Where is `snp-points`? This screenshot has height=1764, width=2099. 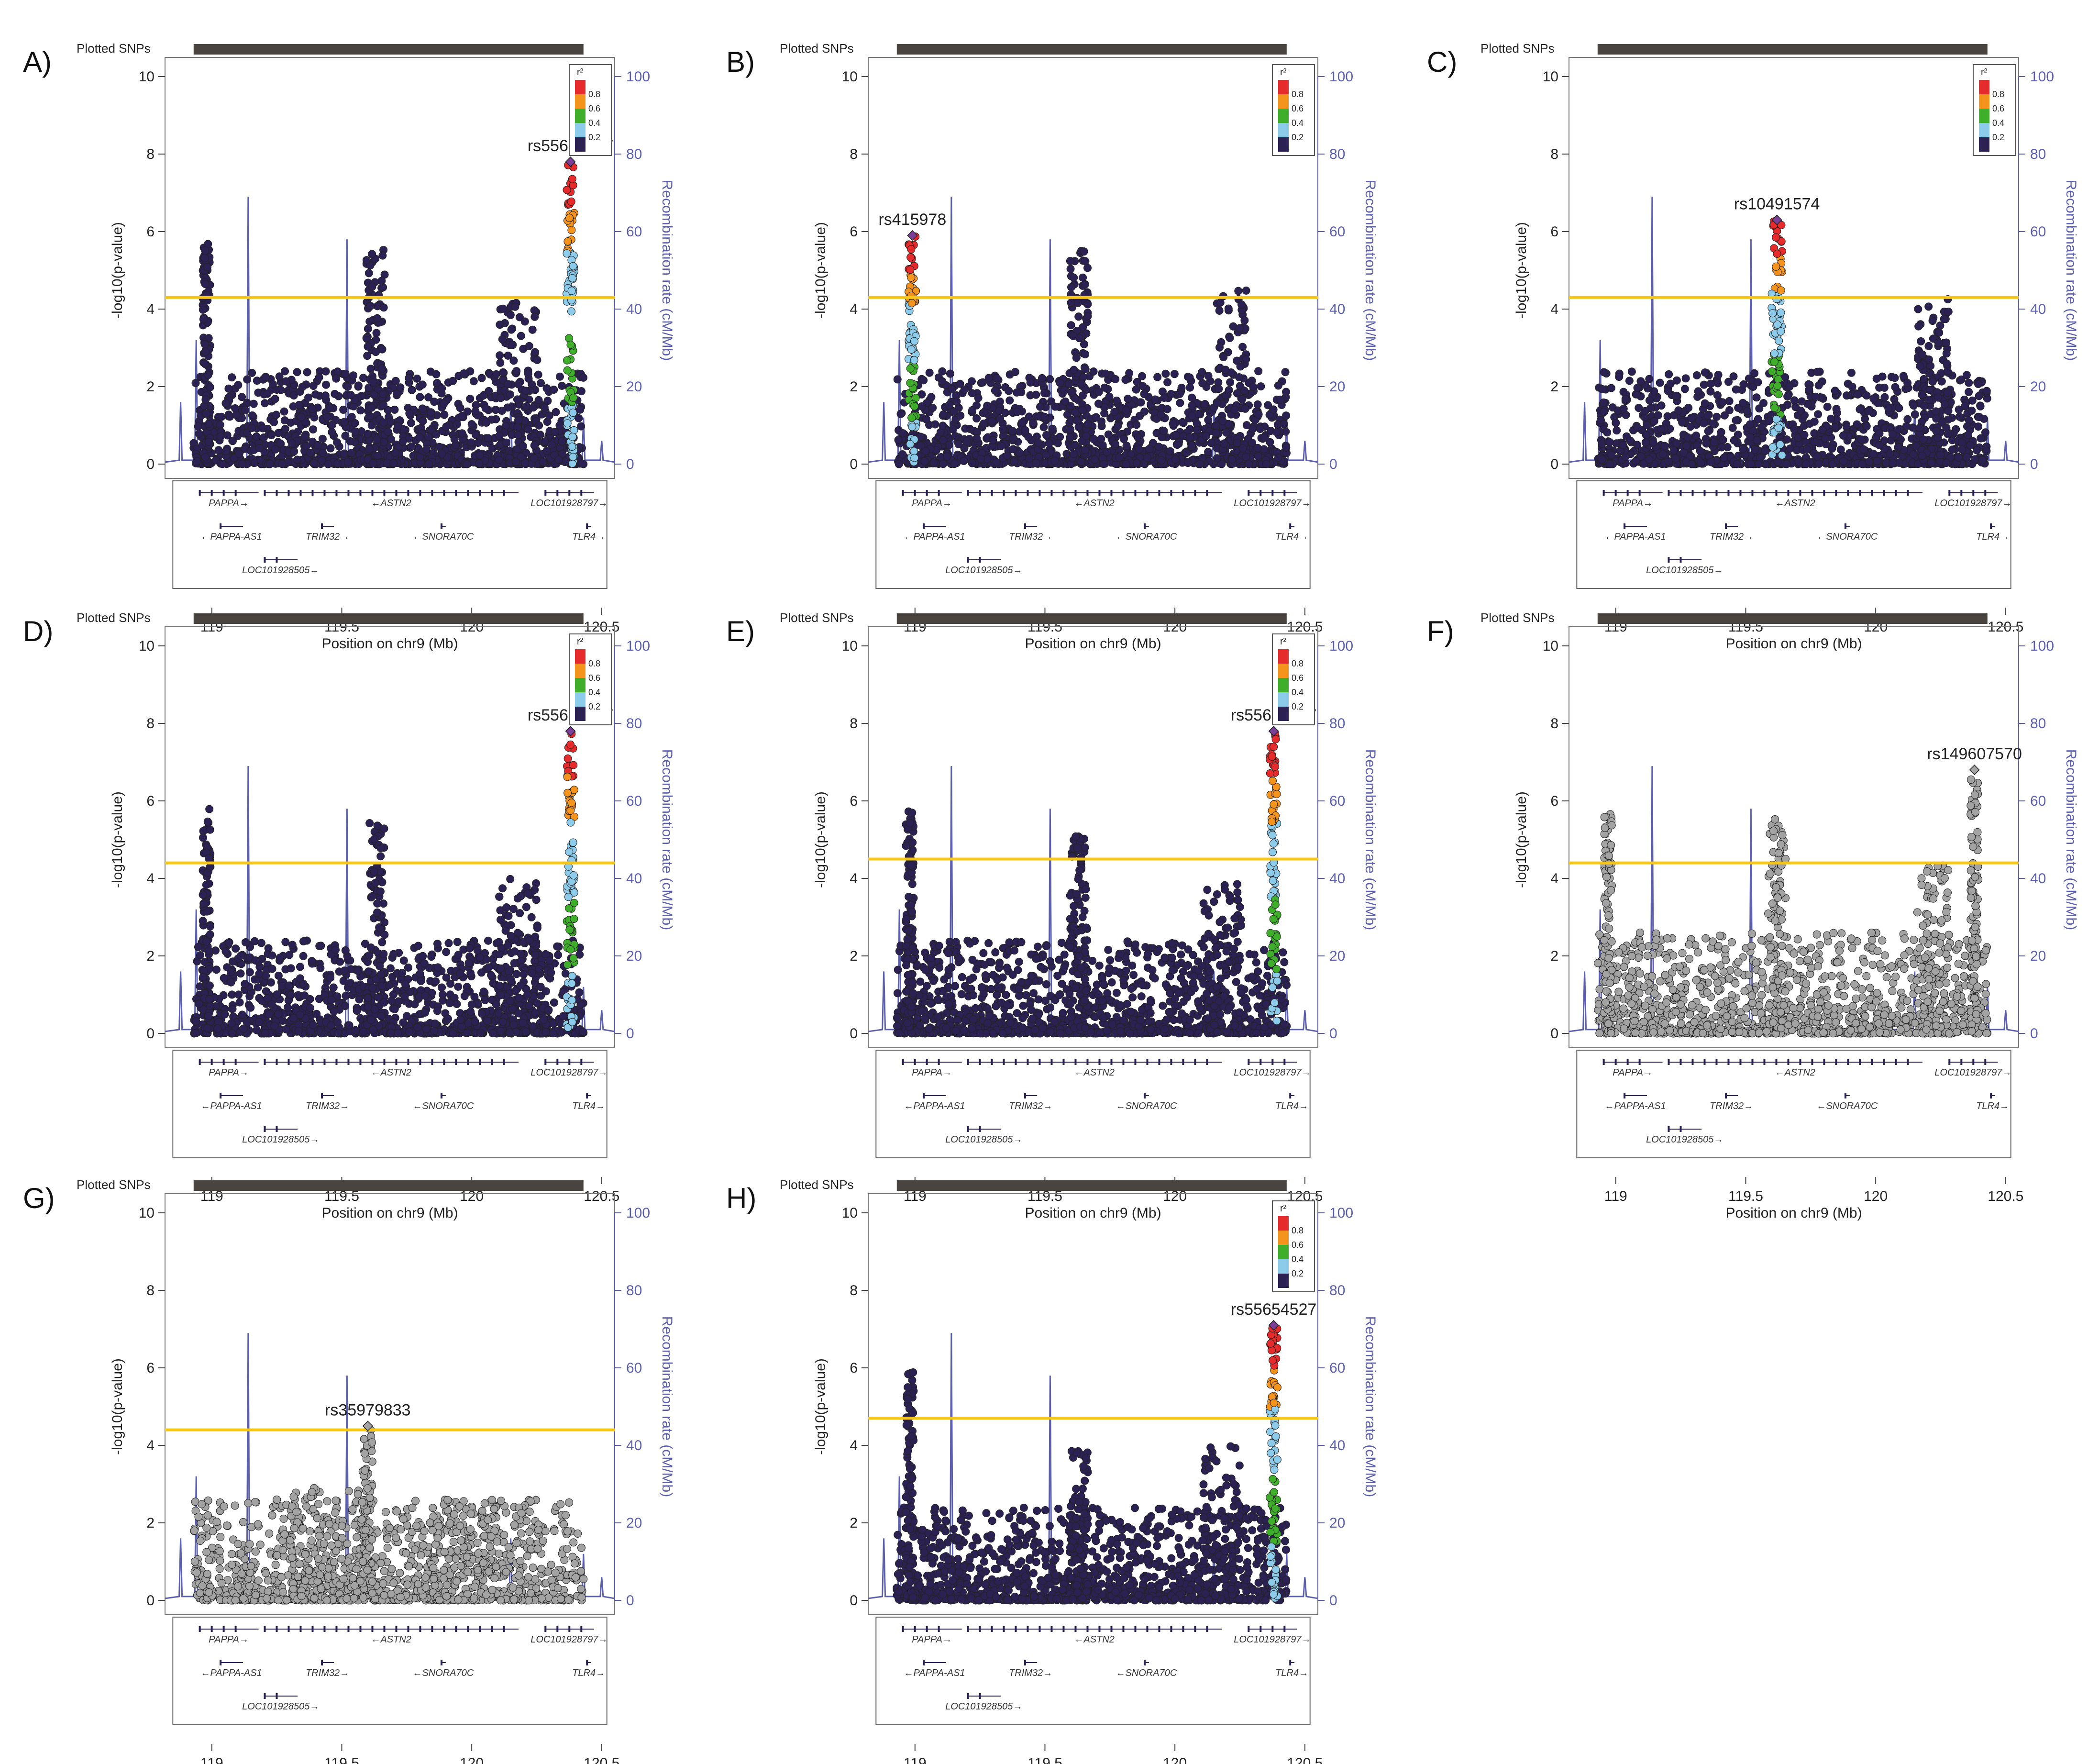 snp-points is located at coordinates (389, 884).